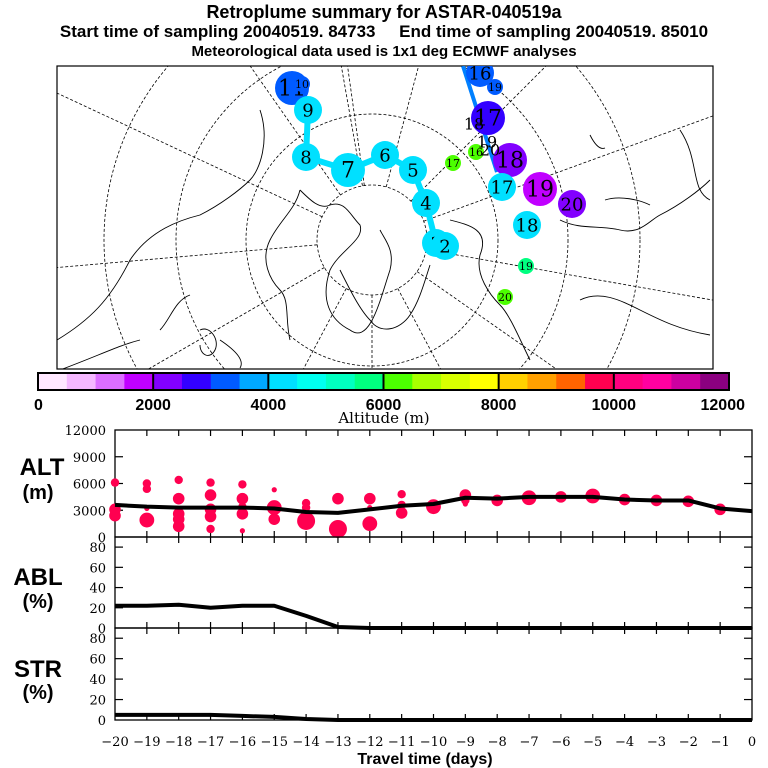  Describe the element at coordinates (97, 548) in the screenshot. I see `y-tick-label: 80` at that location.